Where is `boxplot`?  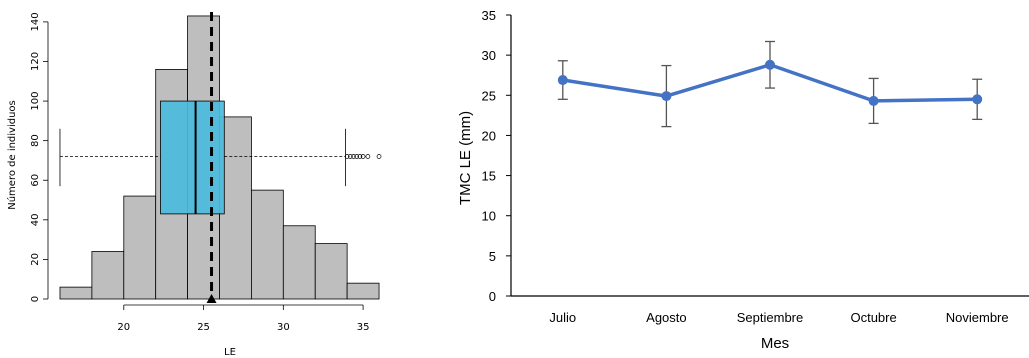 boxplot is located at coordinates (220, 157).